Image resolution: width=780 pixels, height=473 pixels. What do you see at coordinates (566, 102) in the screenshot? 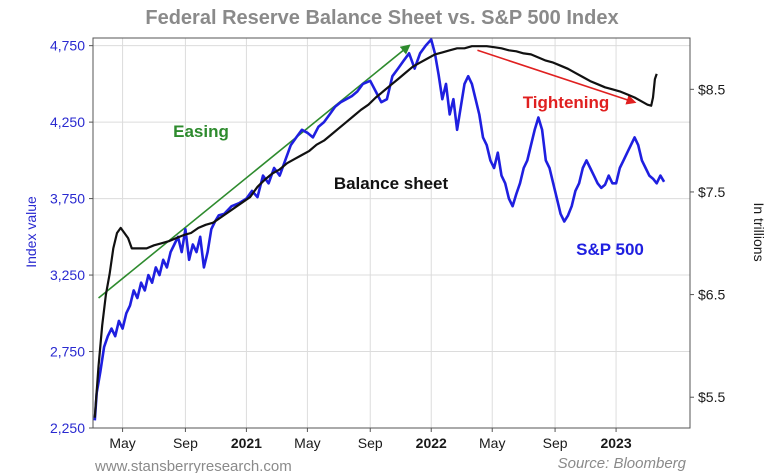
I see `annotation-tightening: Tightening` at bounding box center [566, 102].